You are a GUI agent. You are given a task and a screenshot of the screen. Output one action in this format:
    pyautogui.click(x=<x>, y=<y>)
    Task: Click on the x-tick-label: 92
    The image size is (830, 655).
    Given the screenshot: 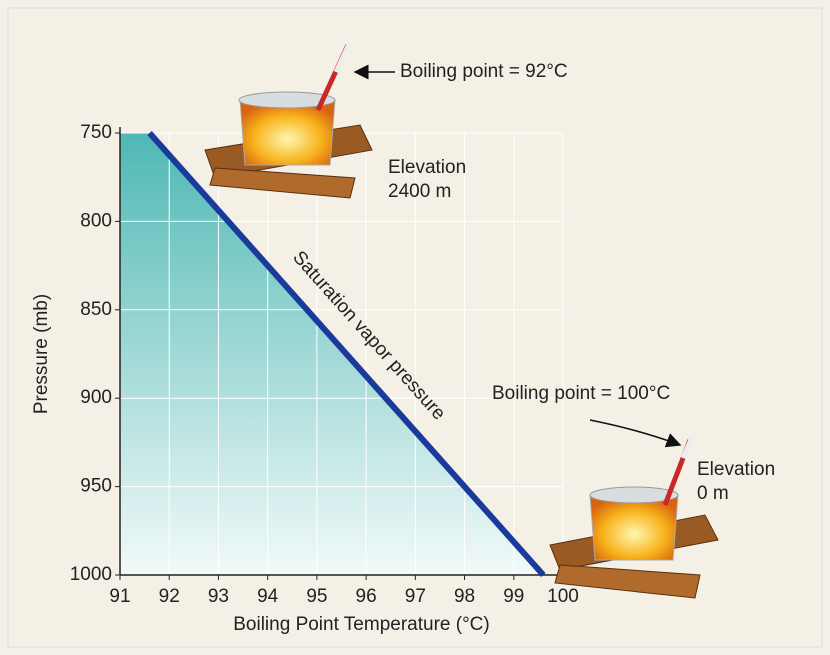 What is the action you would take?
    pyautogui.click(x=169, y=596)
    